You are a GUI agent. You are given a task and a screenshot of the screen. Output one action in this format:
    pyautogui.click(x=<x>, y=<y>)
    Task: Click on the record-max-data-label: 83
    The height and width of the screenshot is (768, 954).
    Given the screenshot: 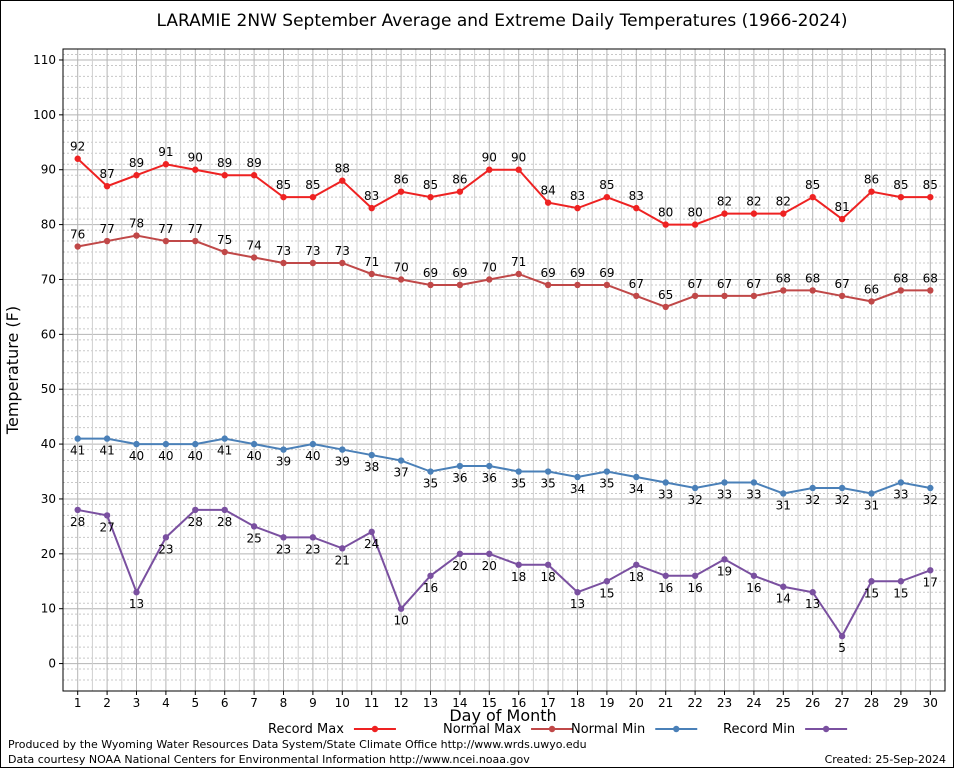 What is the action you would take?
    pyautogui.click(x=577, y=196)
    